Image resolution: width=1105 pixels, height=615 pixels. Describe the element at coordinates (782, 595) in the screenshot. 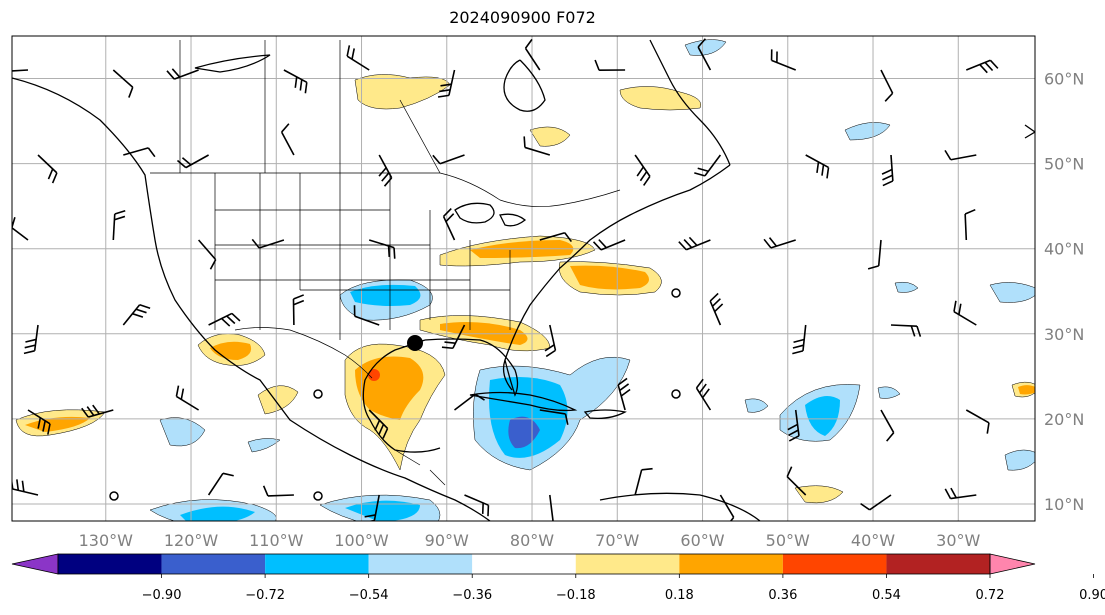

I see `colorbar-tick-label: 0.36` at that location.